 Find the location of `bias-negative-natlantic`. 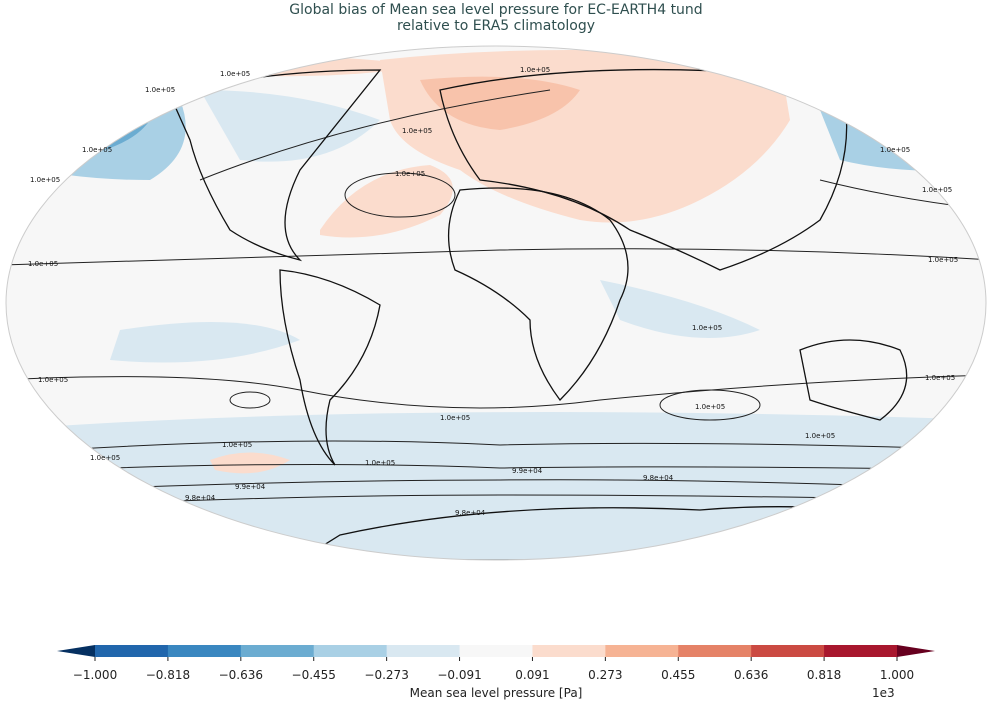

bias-negative-natlantic is located at coordinates (290, 126).